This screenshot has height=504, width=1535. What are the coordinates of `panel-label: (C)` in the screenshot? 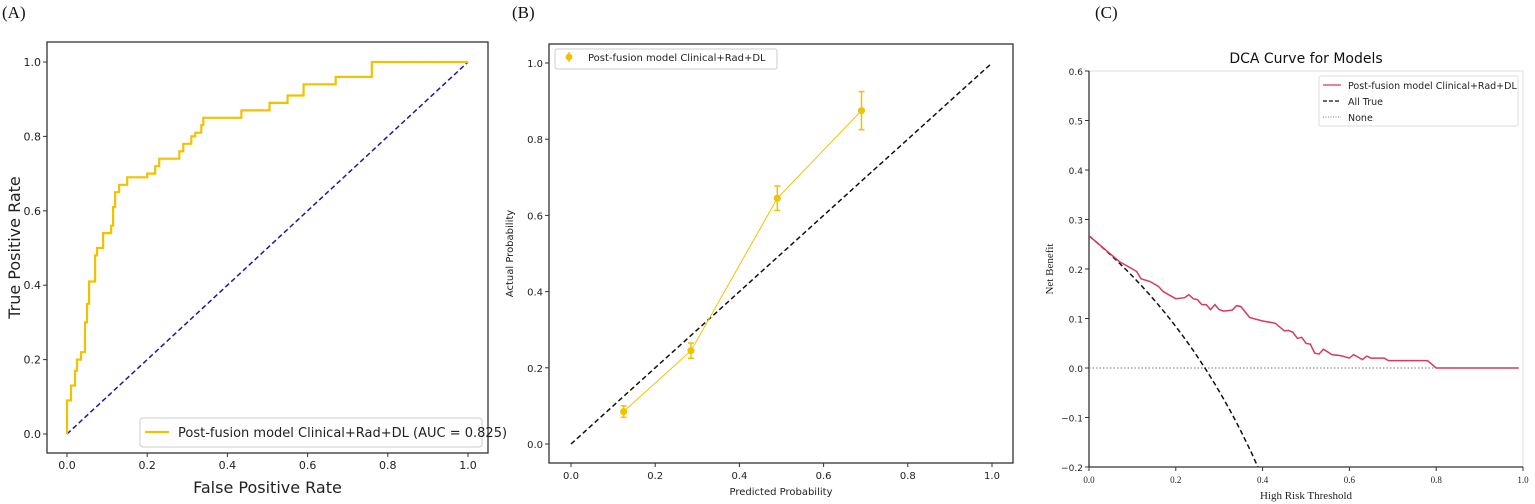 It's located at (1106, 12).